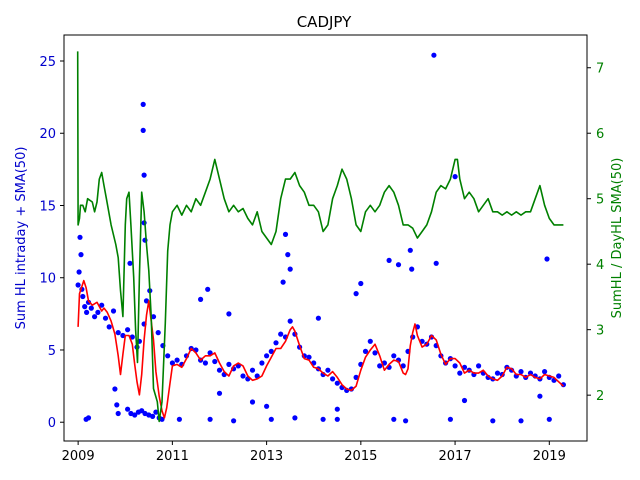  What do you see at coordinates (617, 238) in the screenshot?
I see `y-right-label: SumHL / DayHL SMA(50)` at bounding box center [617, 238].